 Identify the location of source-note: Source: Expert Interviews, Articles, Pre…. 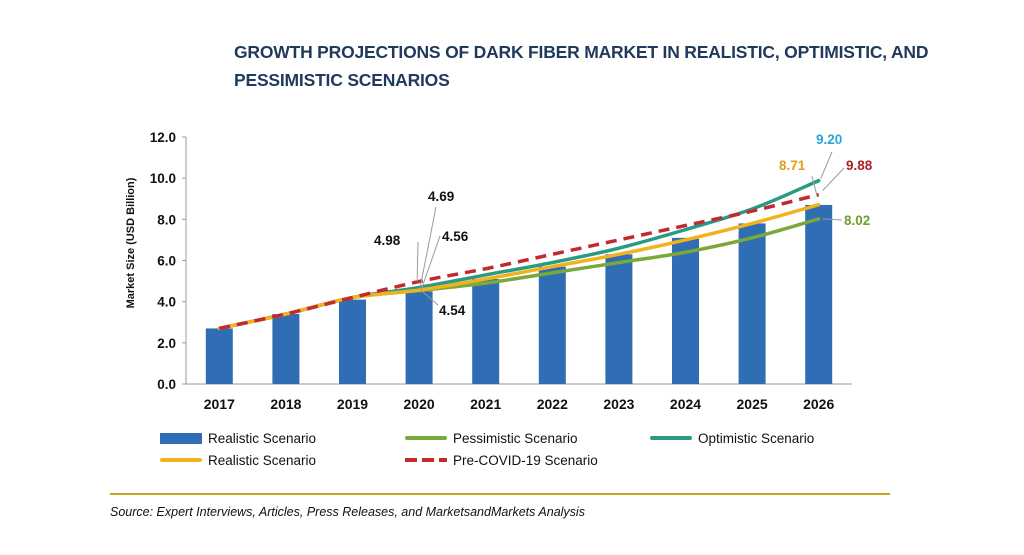
(347, 512).